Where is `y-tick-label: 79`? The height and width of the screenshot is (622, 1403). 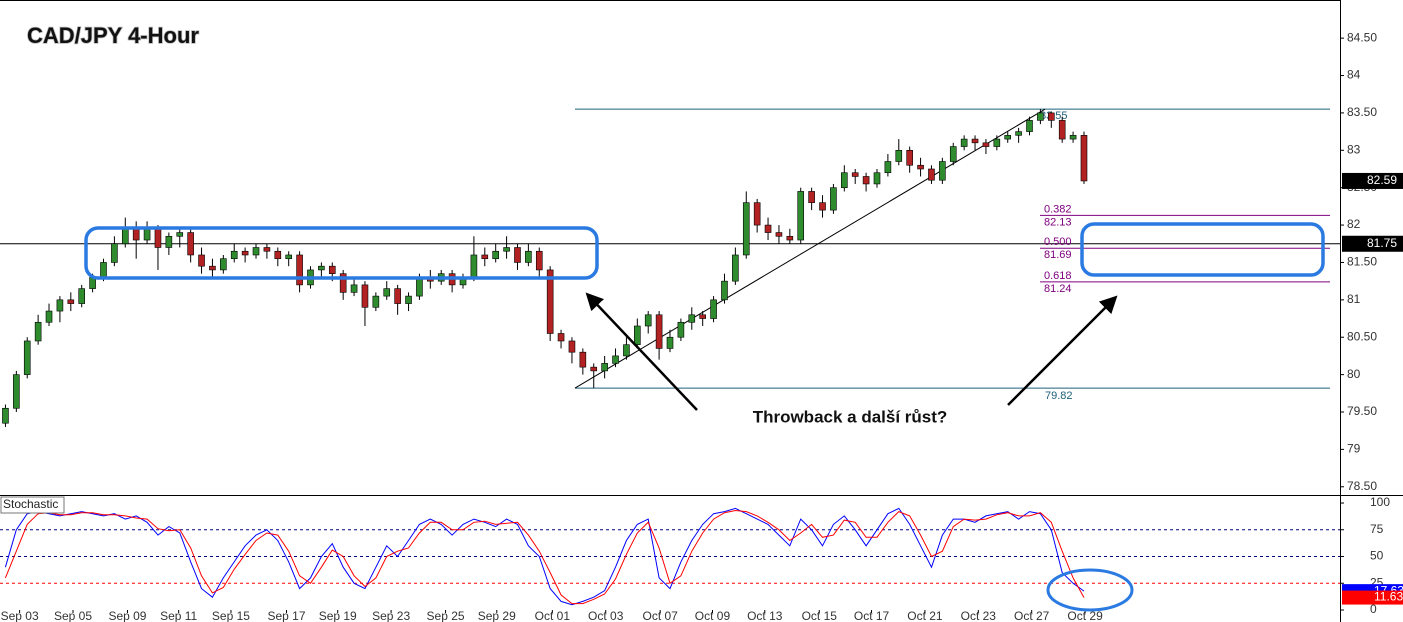 y-tick-label: 79 is located at coordinates (1354, 449).